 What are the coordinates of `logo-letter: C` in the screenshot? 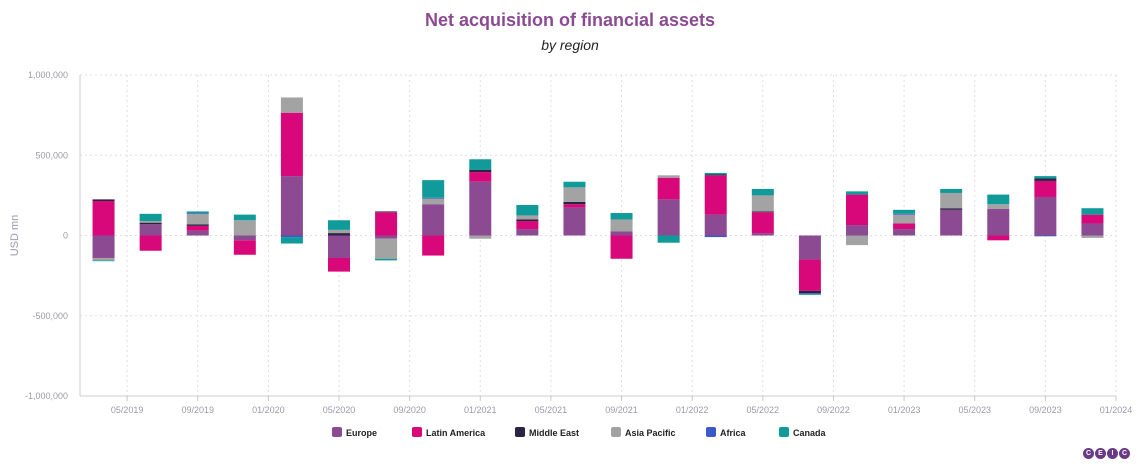 It's located at (1124, 453).